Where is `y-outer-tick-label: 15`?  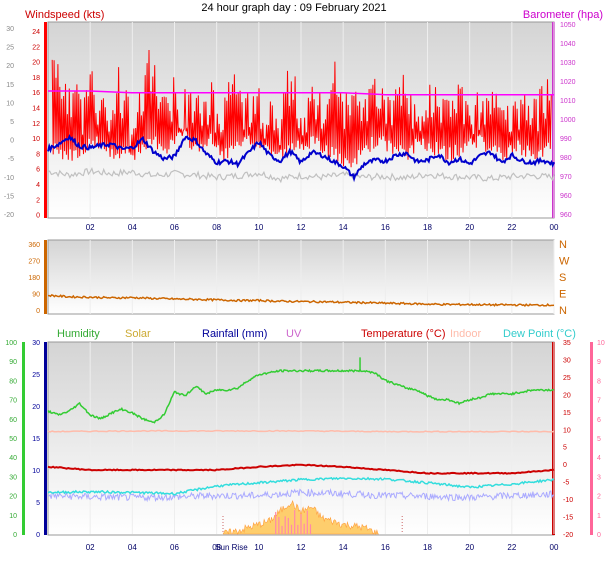
y-outer-tick-label: 15 is located at coordinates (10, 85).